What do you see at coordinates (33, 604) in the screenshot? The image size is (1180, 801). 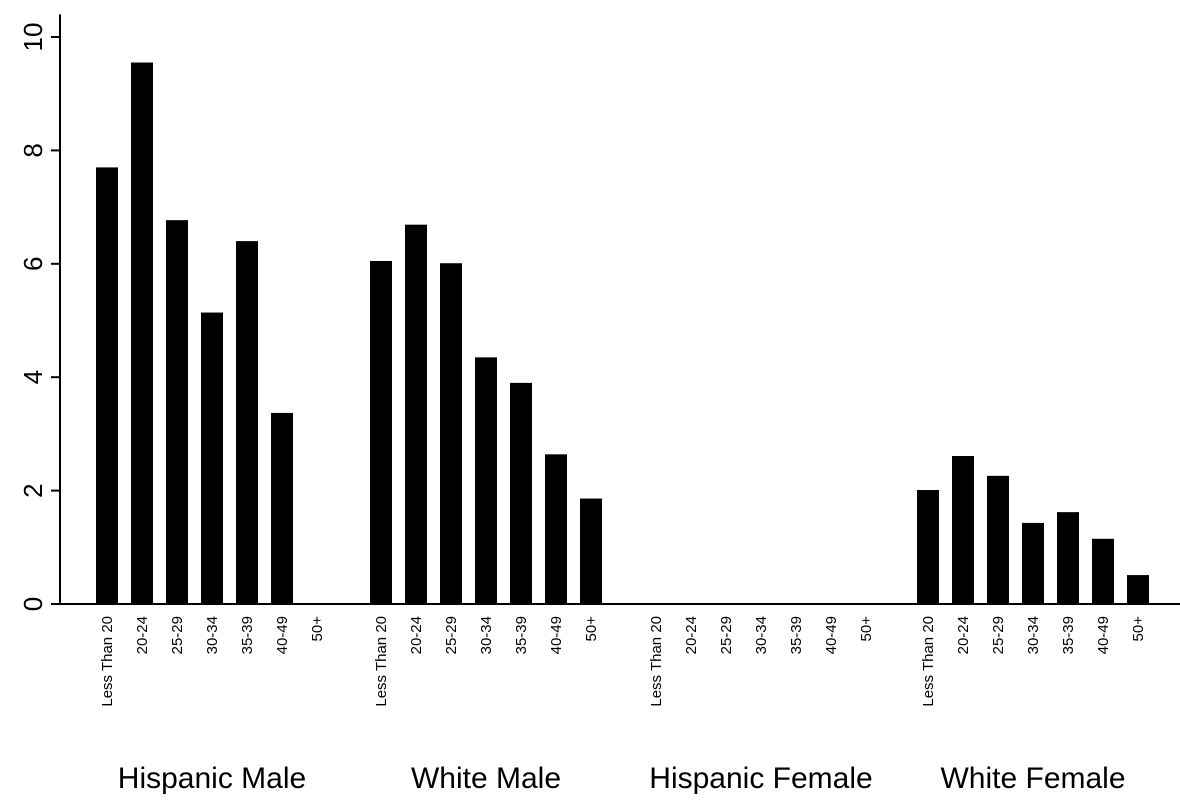 I see `y-tick-label: 0` at bounding box center [33, 604].